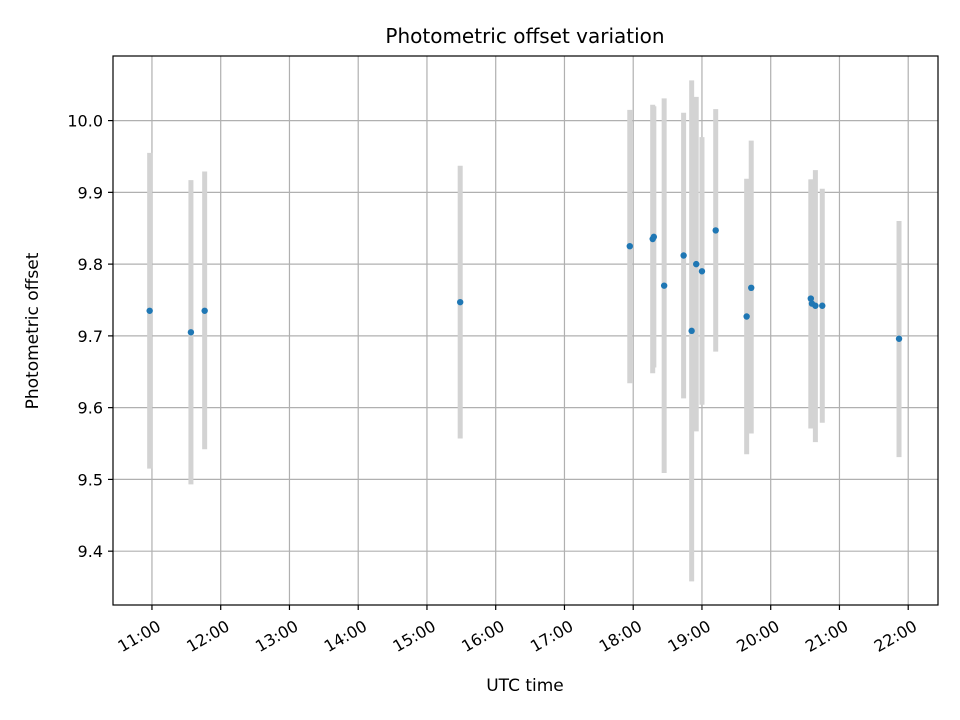  I want to click on y-tick-label: 10.0, so click(85, 121).